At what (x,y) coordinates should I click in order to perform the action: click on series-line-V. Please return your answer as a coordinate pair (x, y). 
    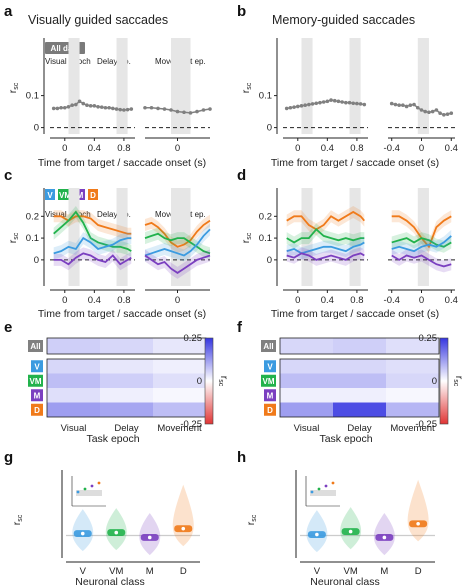
    Looking at the image, I should click on (92, 245).